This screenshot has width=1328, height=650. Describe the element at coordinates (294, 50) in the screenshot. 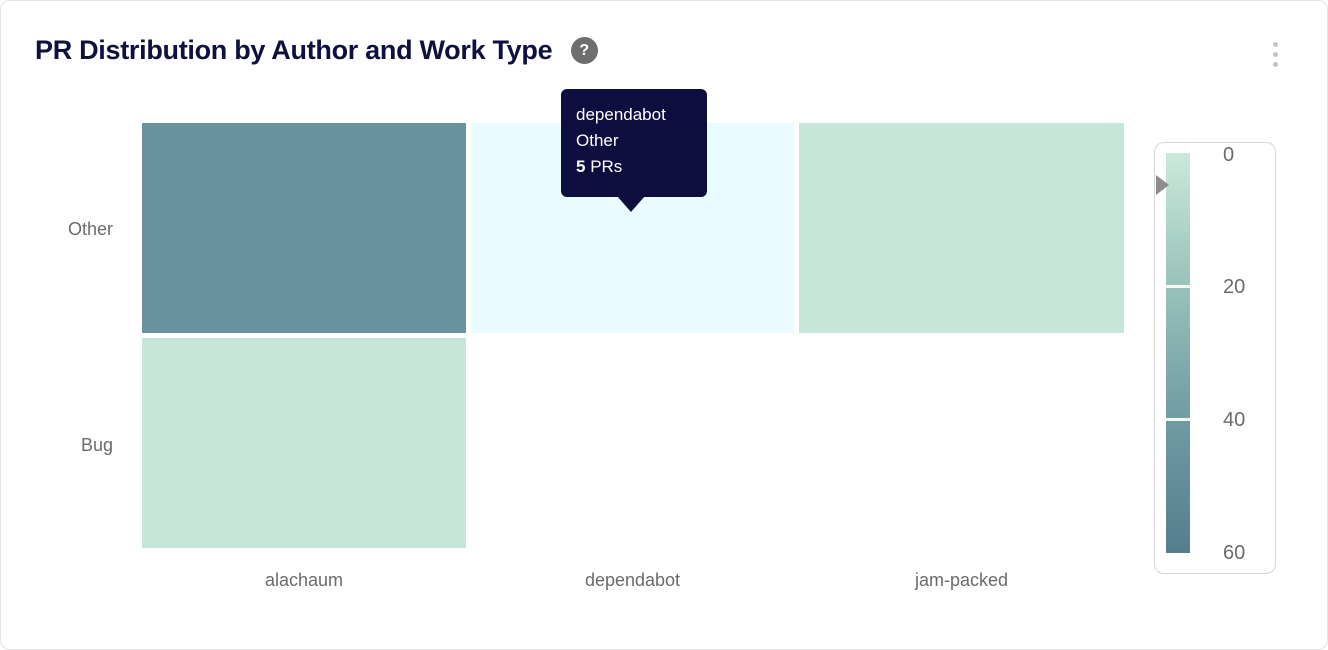

I see `page-title: PR Distribution by Author and Work Type` at that location.